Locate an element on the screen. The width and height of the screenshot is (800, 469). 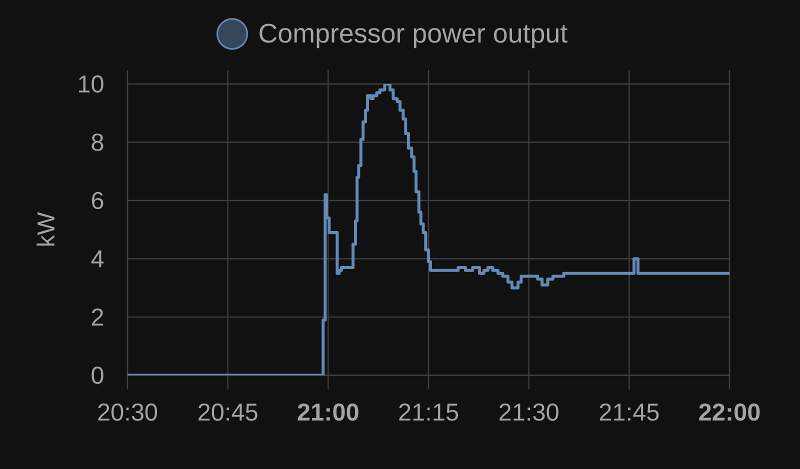
y-tick-label: 2 is located at coordinates (98, 317).